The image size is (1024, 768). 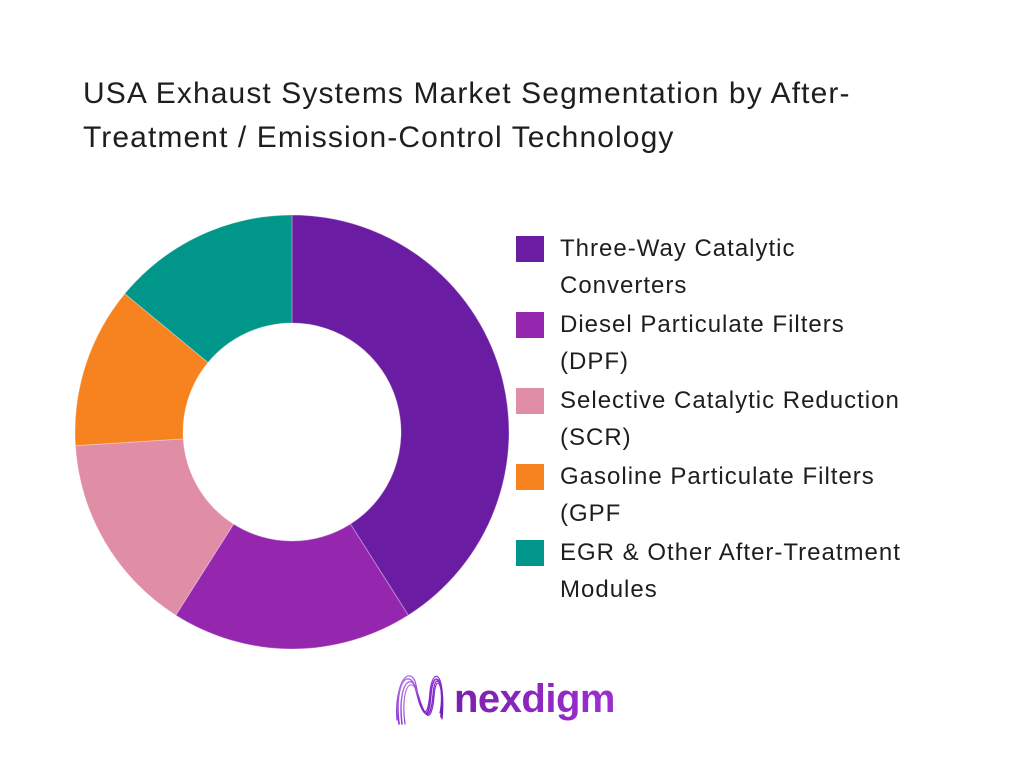 I want to click on legend-label: (GPF, so click(x=591, y=513).